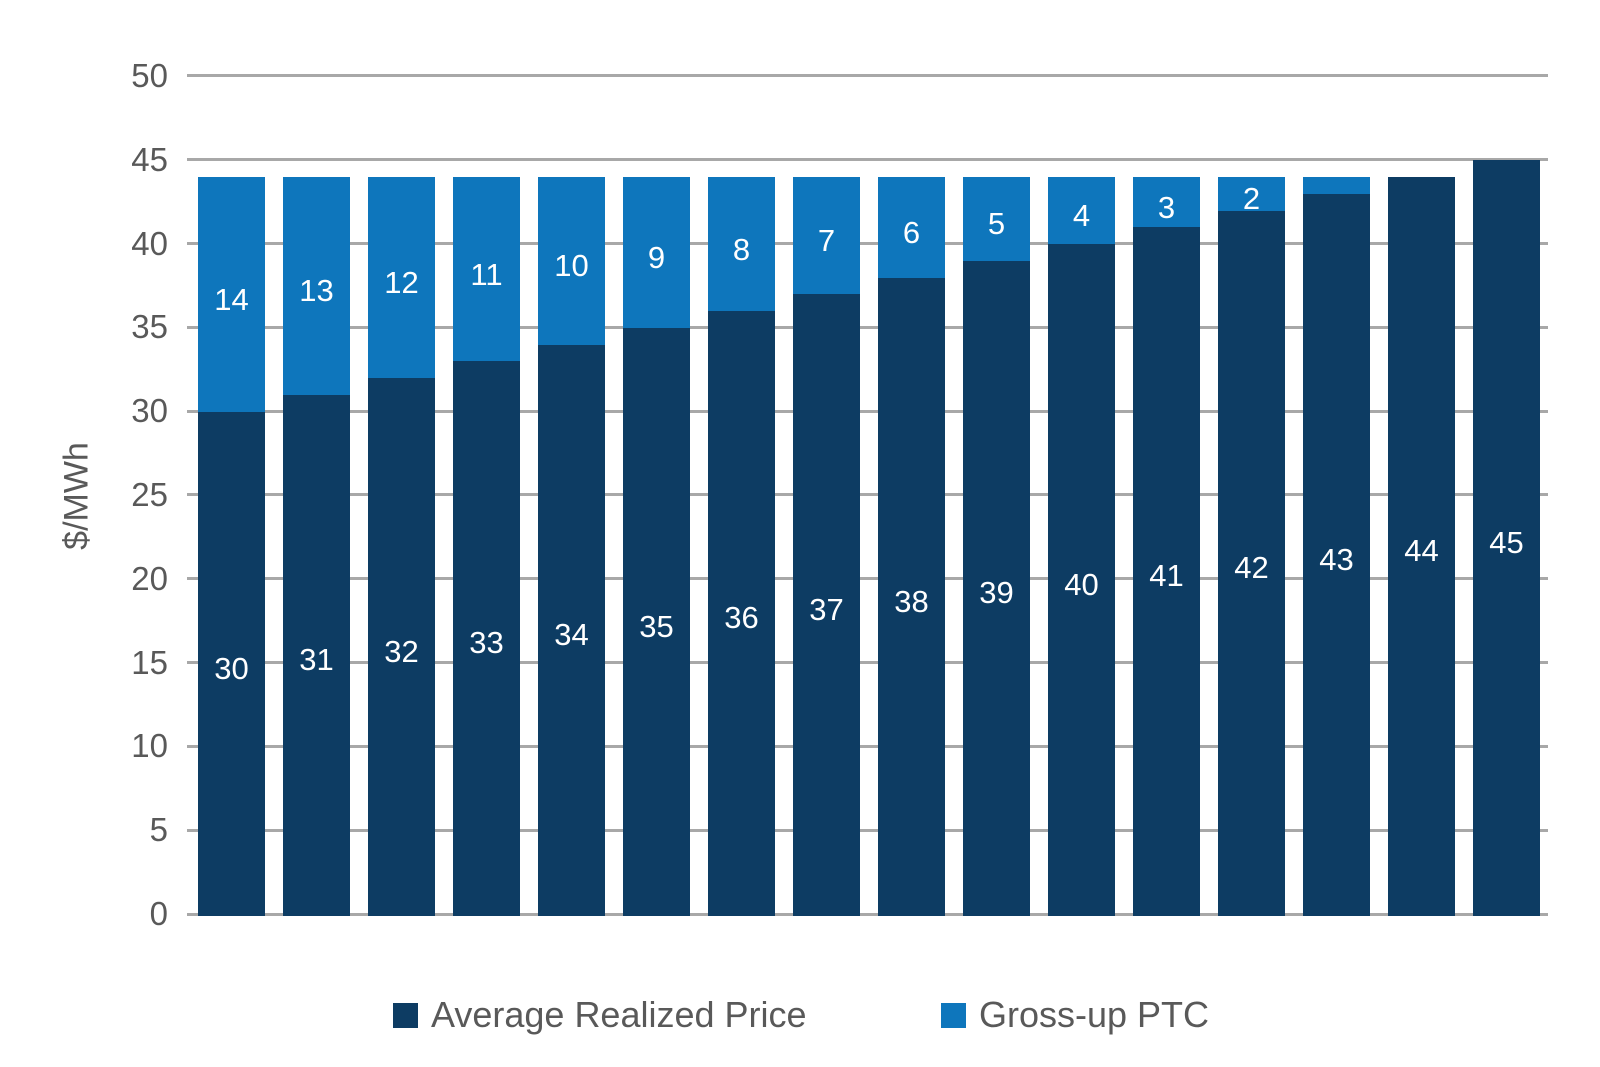 This screenshot has width=1600, height=1067. Describe the element at coordinates (149, 745) in the screenshot. I see `y-tick-label-10: 10` at that location.